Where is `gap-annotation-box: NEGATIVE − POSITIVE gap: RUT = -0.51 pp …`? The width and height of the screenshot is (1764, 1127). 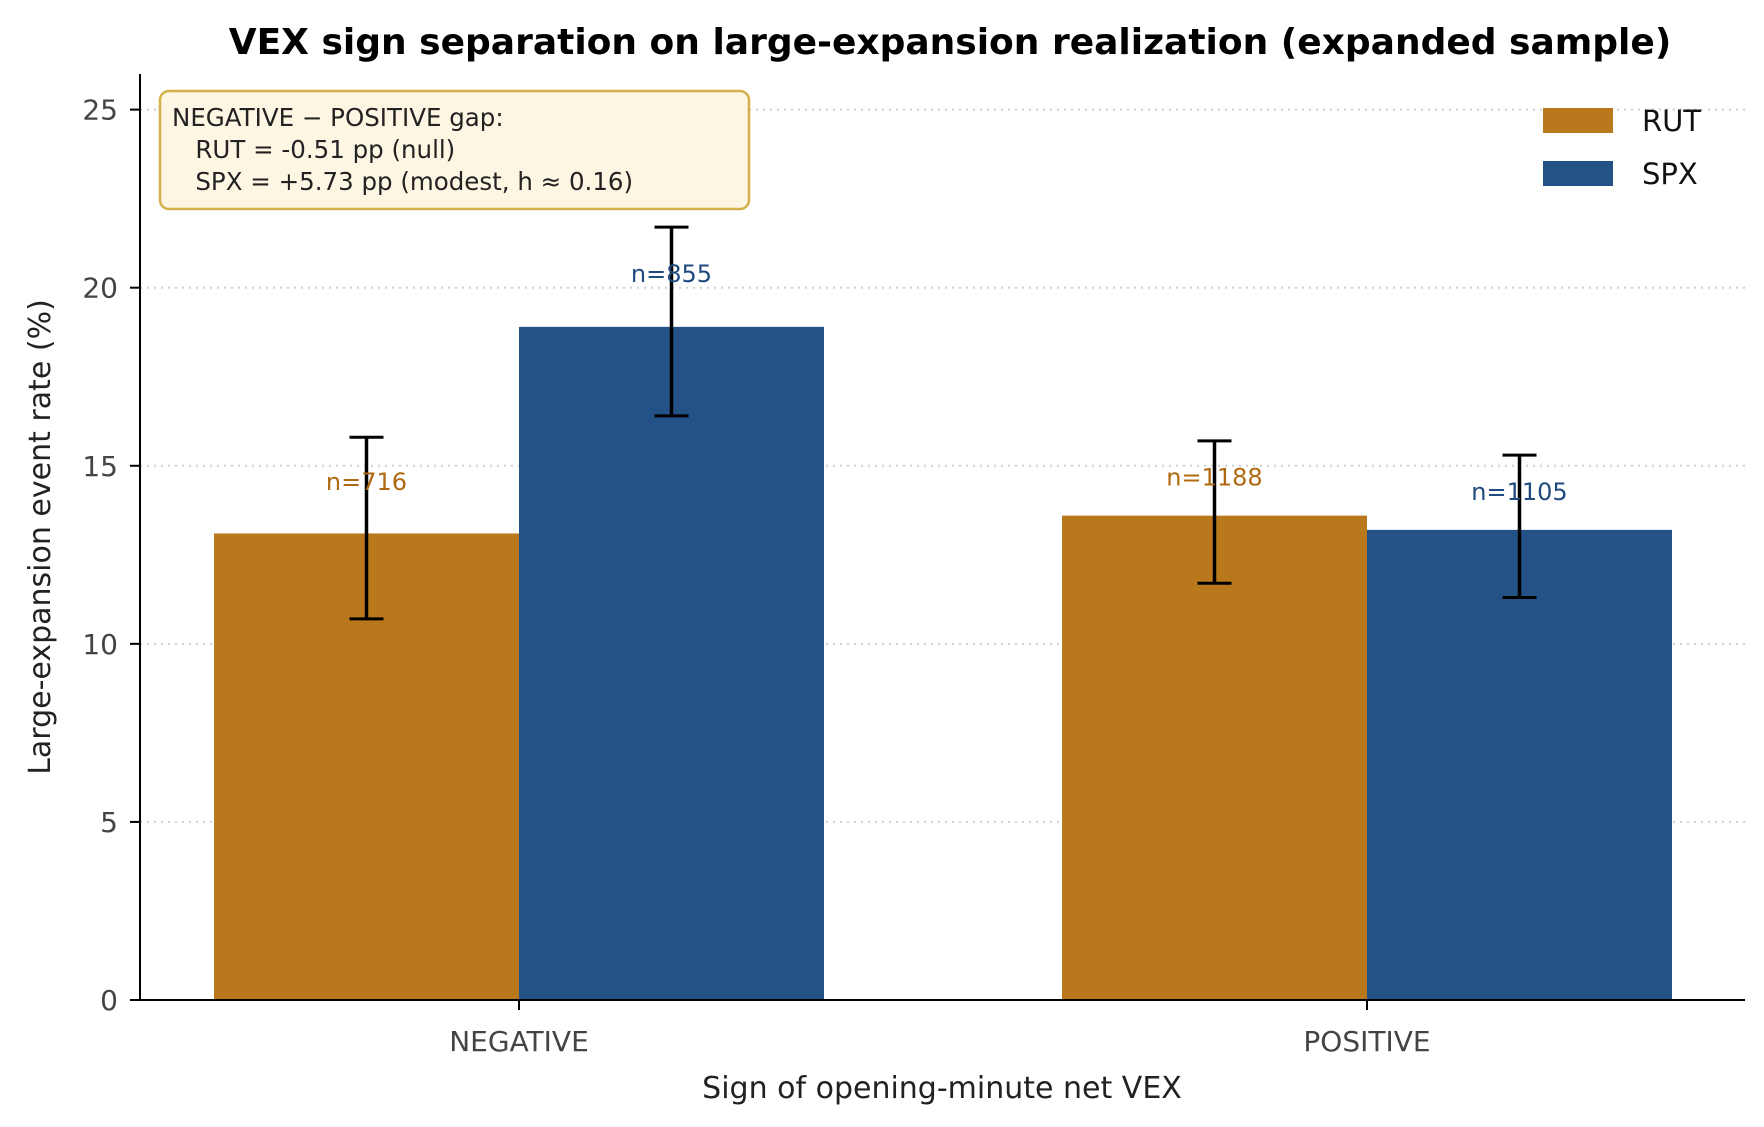 gap-annotation-box: NEGATIVE − POSITIVE gap: RUT = -0.51 pp … is located at coordinates (454, 150).